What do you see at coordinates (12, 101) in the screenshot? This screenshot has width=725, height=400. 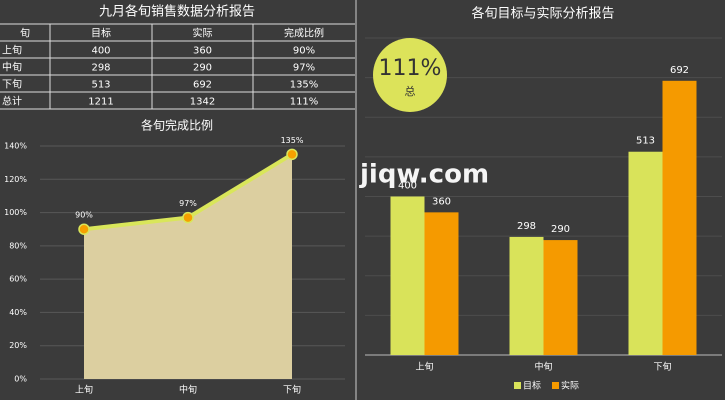 I see `table-cell: 总计` at bounding box center [12, 101].